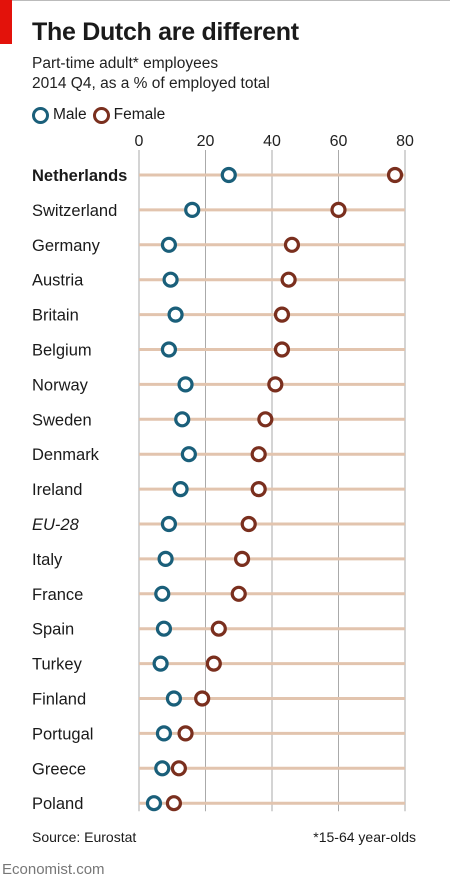 The image size is (450, 886). Describe the element at coordinates (62, 734) in the screenshot. I see `category-label-16: Portugal` at that location.